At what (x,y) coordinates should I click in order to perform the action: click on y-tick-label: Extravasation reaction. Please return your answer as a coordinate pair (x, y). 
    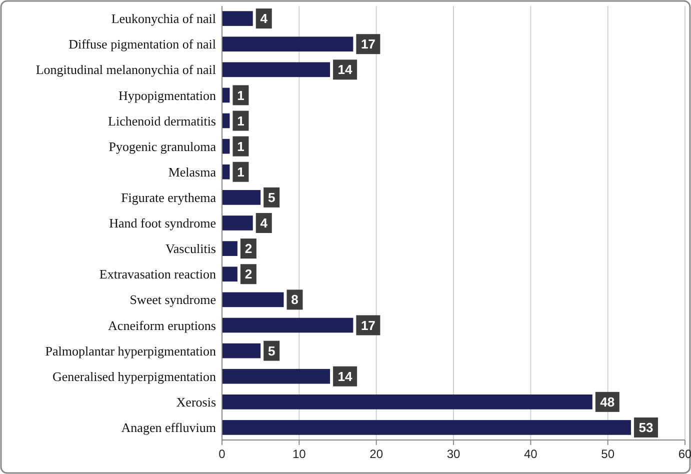
    Looking at the image, I should click on (157, 274).